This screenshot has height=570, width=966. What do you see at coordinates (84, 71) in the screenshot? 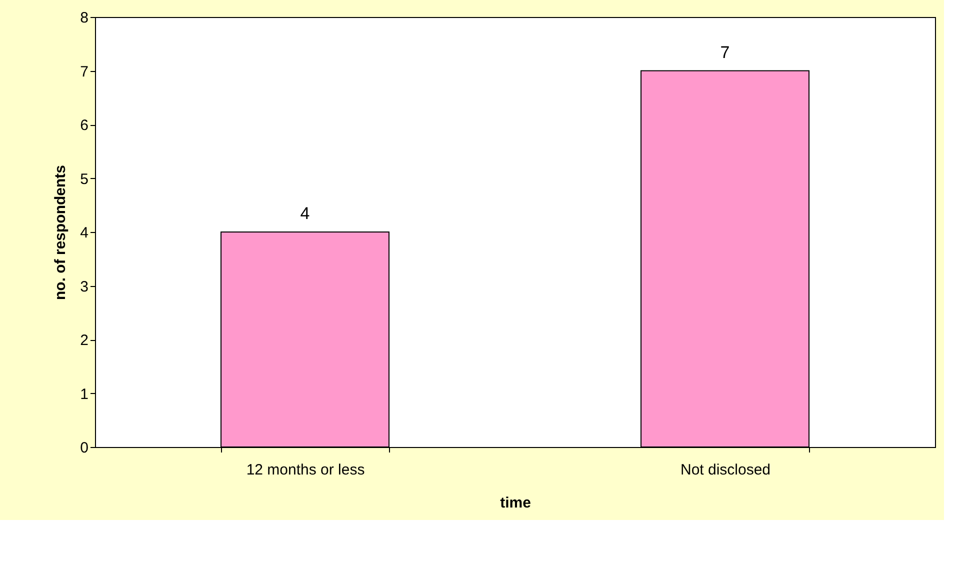
I see `y-tick-label: 7` at bounding box center [84, 71].